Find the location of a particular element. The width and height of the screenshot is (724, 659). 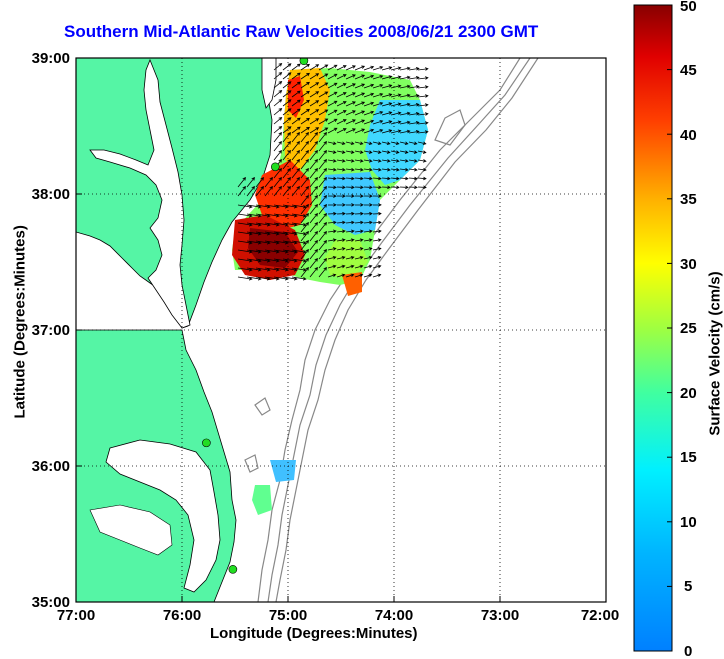

x-tick-labels: 77:00 76:00 75:00 74:00 73:00 72:00 is located at coordinates (338, 615).